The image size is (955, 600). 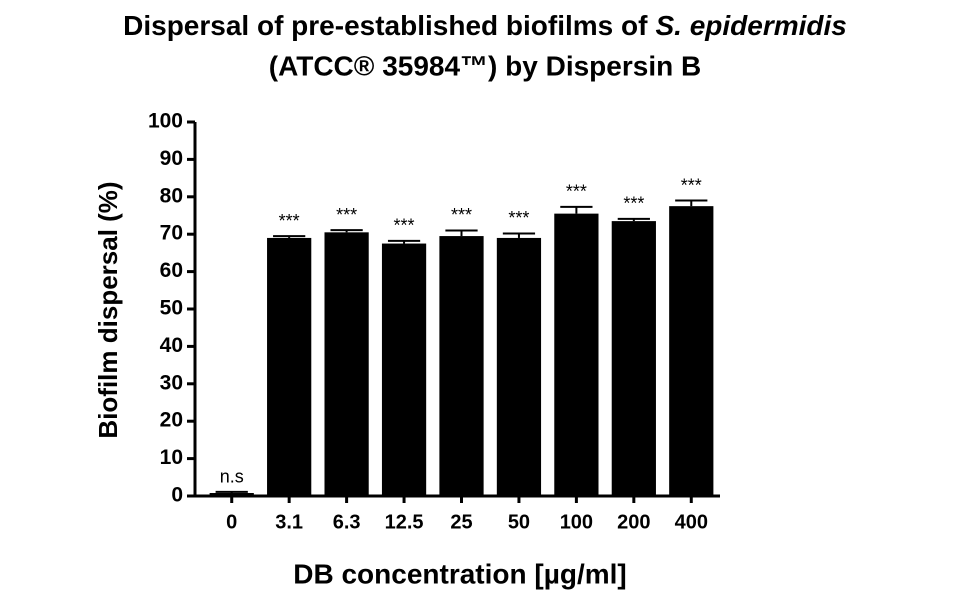 I want to click on y-tick-label: 0, so click(x=177, y=495).